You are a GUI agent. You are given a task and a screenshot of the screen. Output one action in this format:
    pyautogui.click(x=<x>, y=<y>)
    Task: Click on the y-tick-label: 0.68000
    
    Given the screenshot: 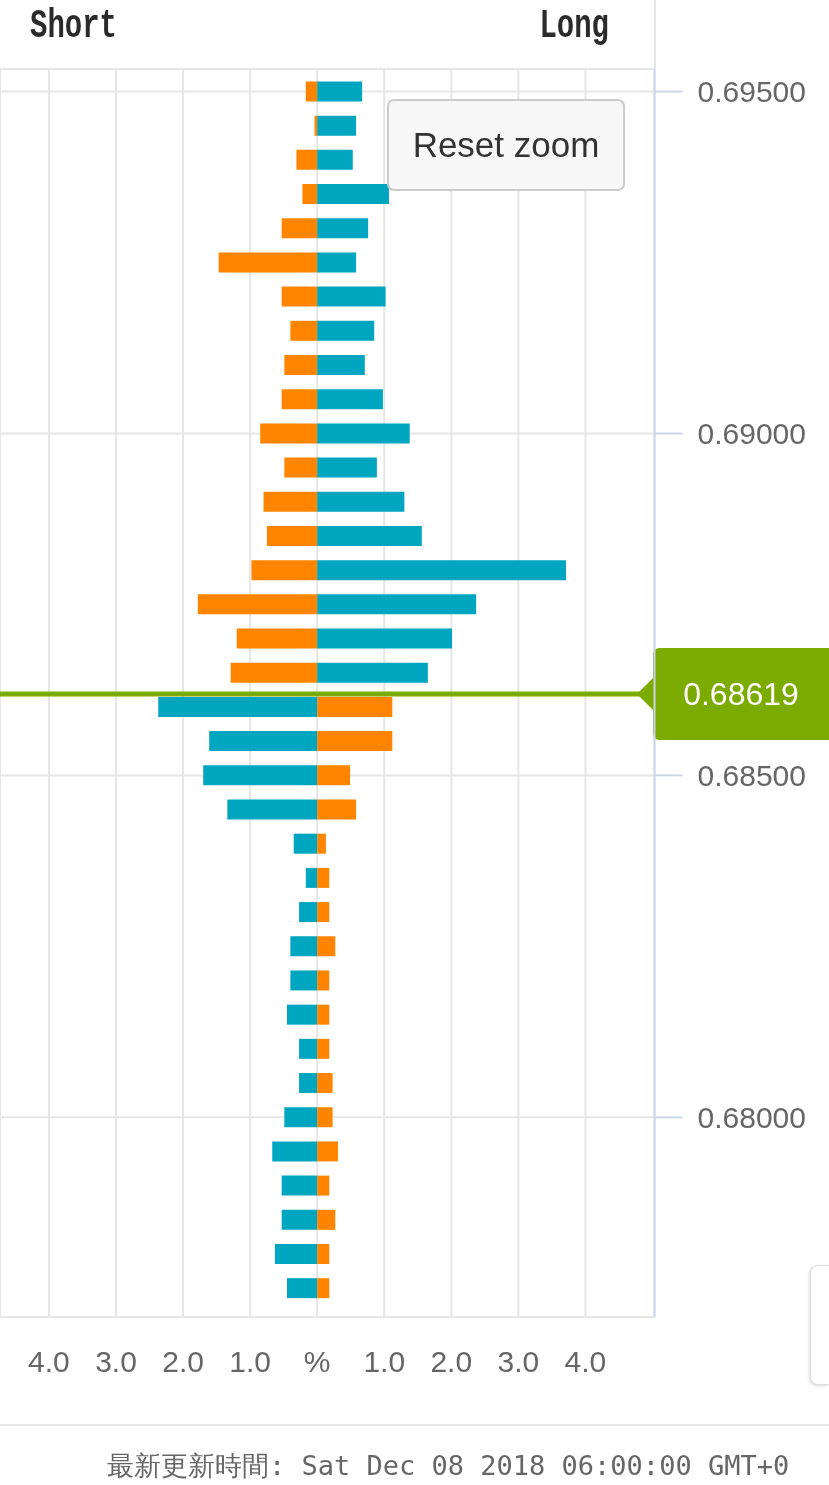 What is the action you would take?
    pyautogui.click(x=751, y=1117)
    